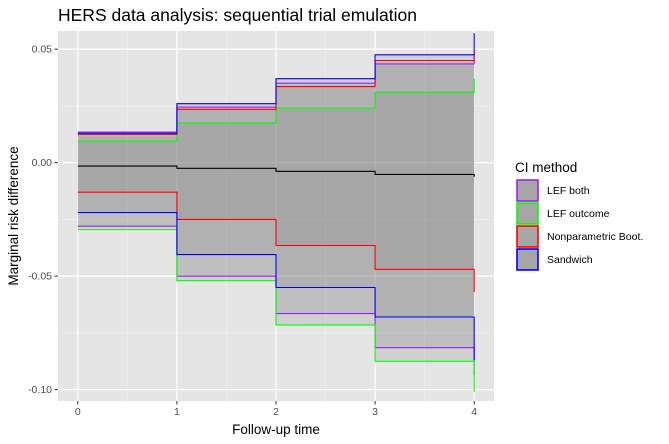 Image resolution: width=669 pixels, height=444 pixels. What do you see at coordinates (595, 237) in the screenshot?
I see `legend-label-nonparametric-boot: Nonparametric Boot.` at bounding box center [595, 237].